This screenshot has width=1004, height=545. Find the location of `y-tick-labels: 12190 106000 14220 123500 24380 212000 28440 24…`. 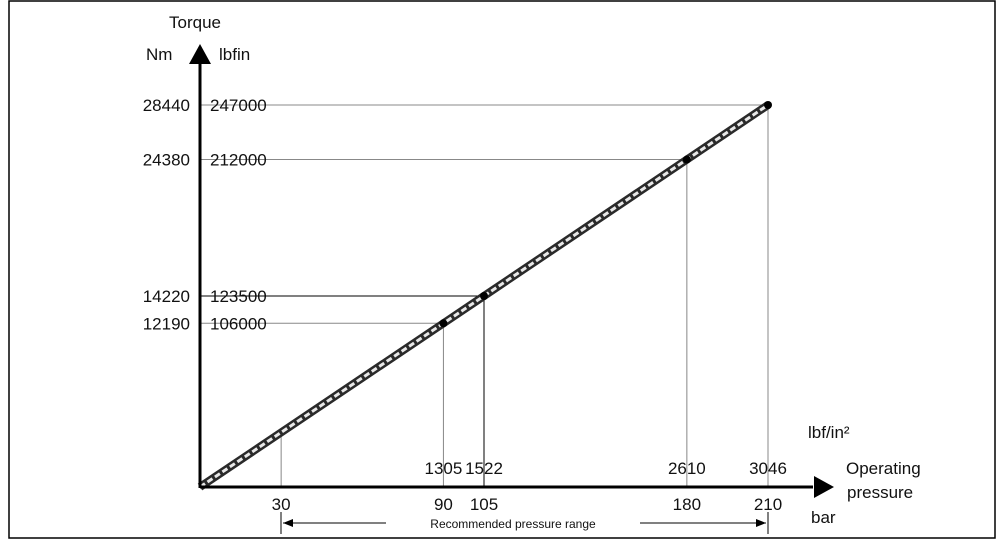

y-tick-labels: 12190 106000 14220 123500 24380 212000 28440 24… is located at coordinates (205, 214).